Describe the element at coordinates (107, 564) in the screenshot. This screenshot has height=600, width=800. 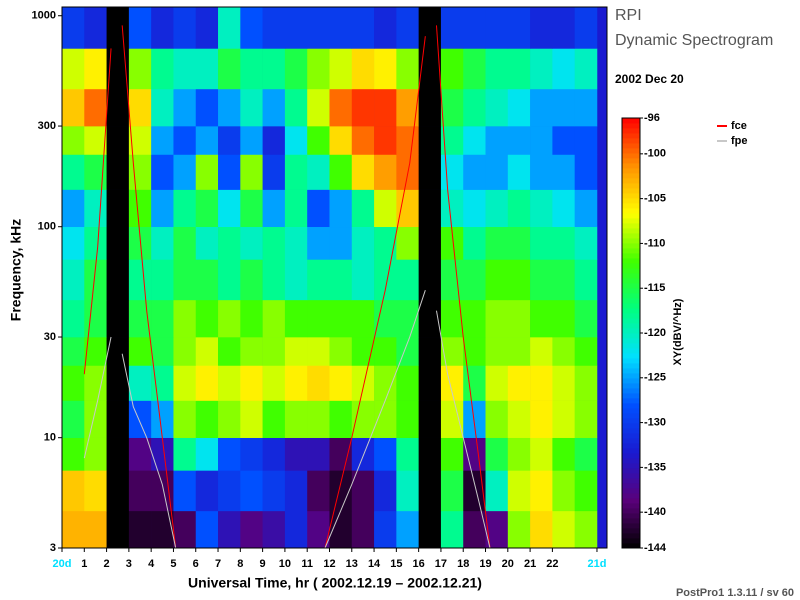
I see `x-tick-label: 2` at that location.